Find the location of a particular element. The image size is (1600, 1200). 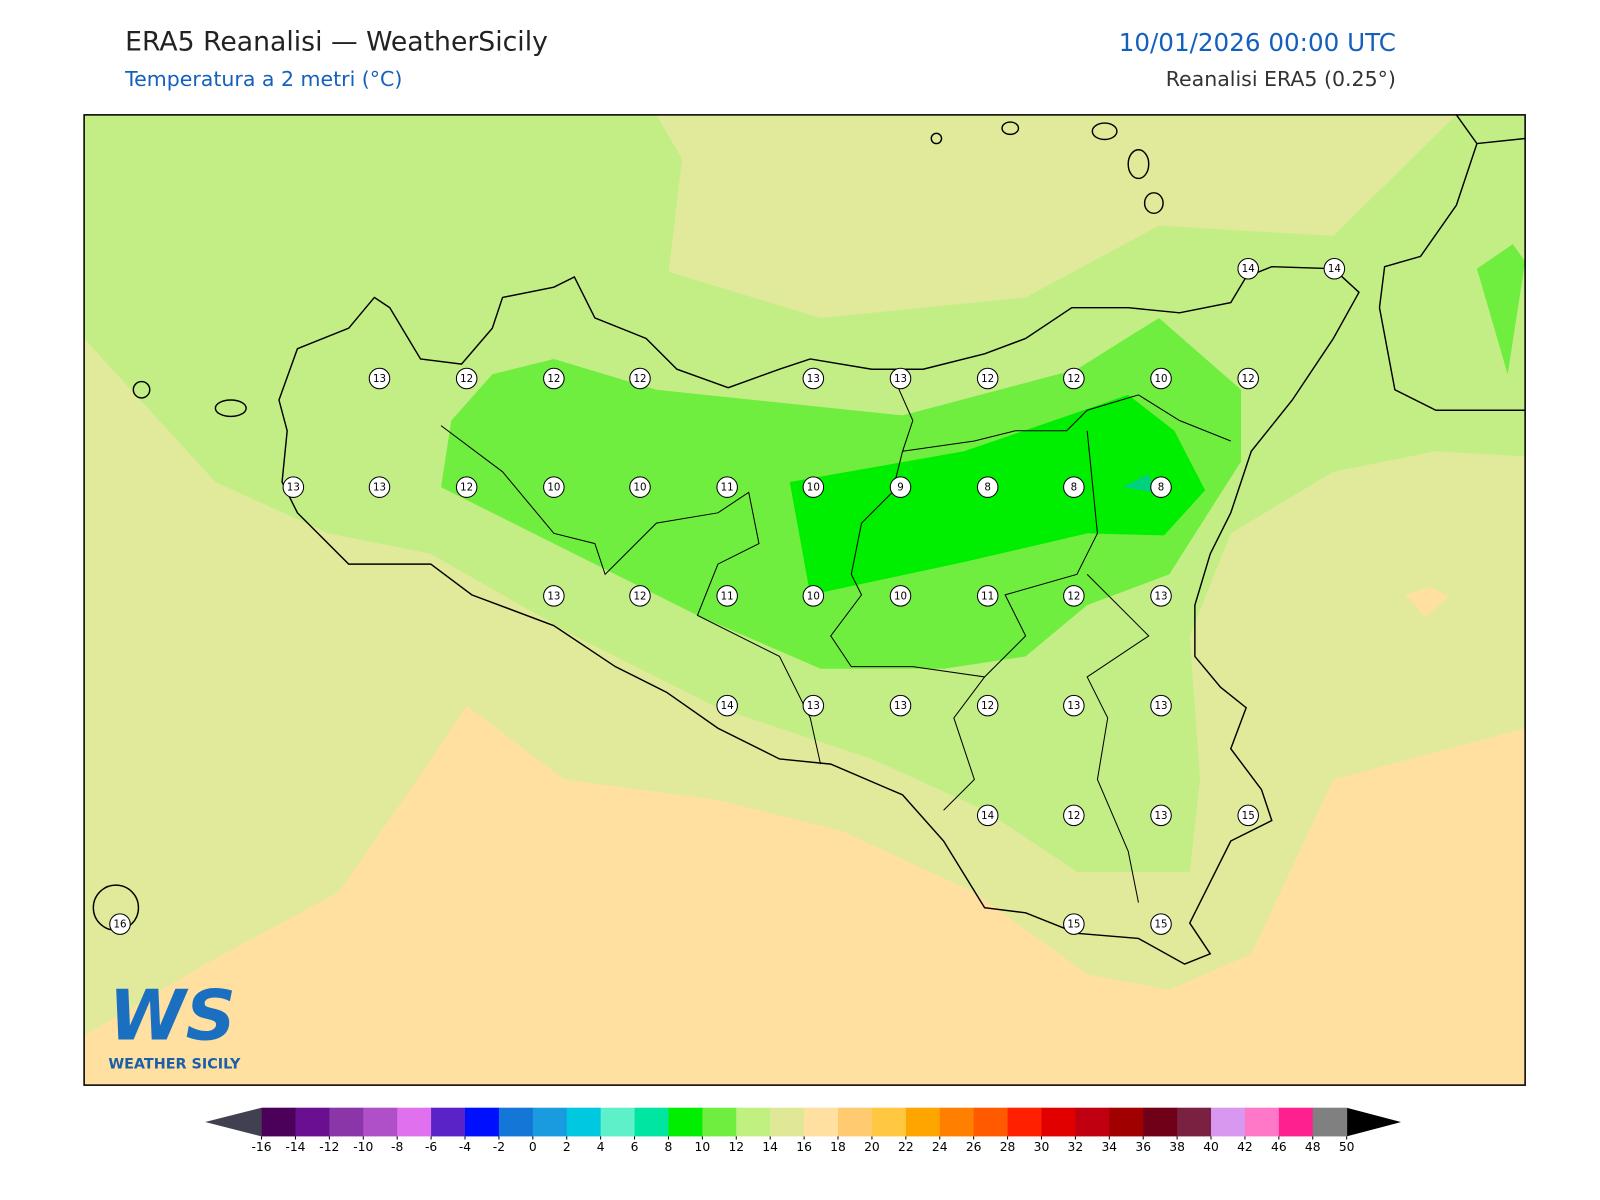

colorbar-label: 22 is located at coordinates (906, 1147).